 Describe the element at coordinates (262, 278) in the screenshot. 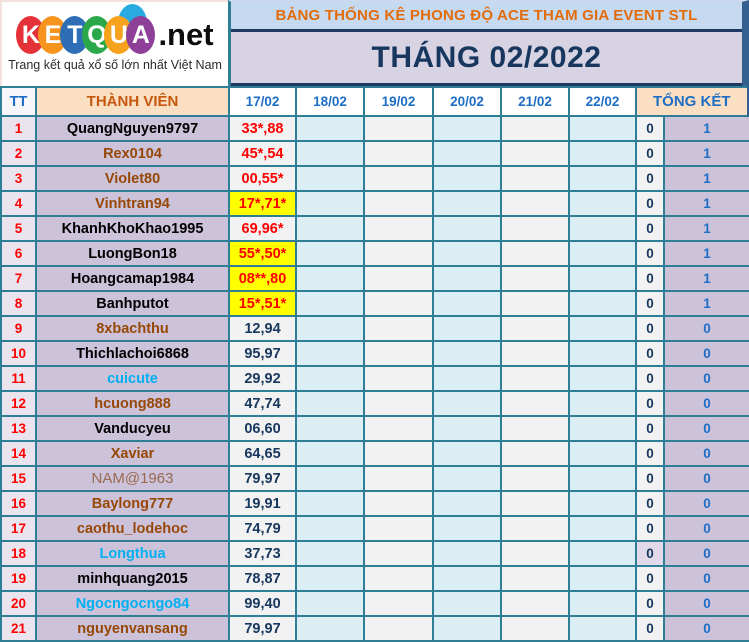

I see `day-value-17: 08**,80` at that location.